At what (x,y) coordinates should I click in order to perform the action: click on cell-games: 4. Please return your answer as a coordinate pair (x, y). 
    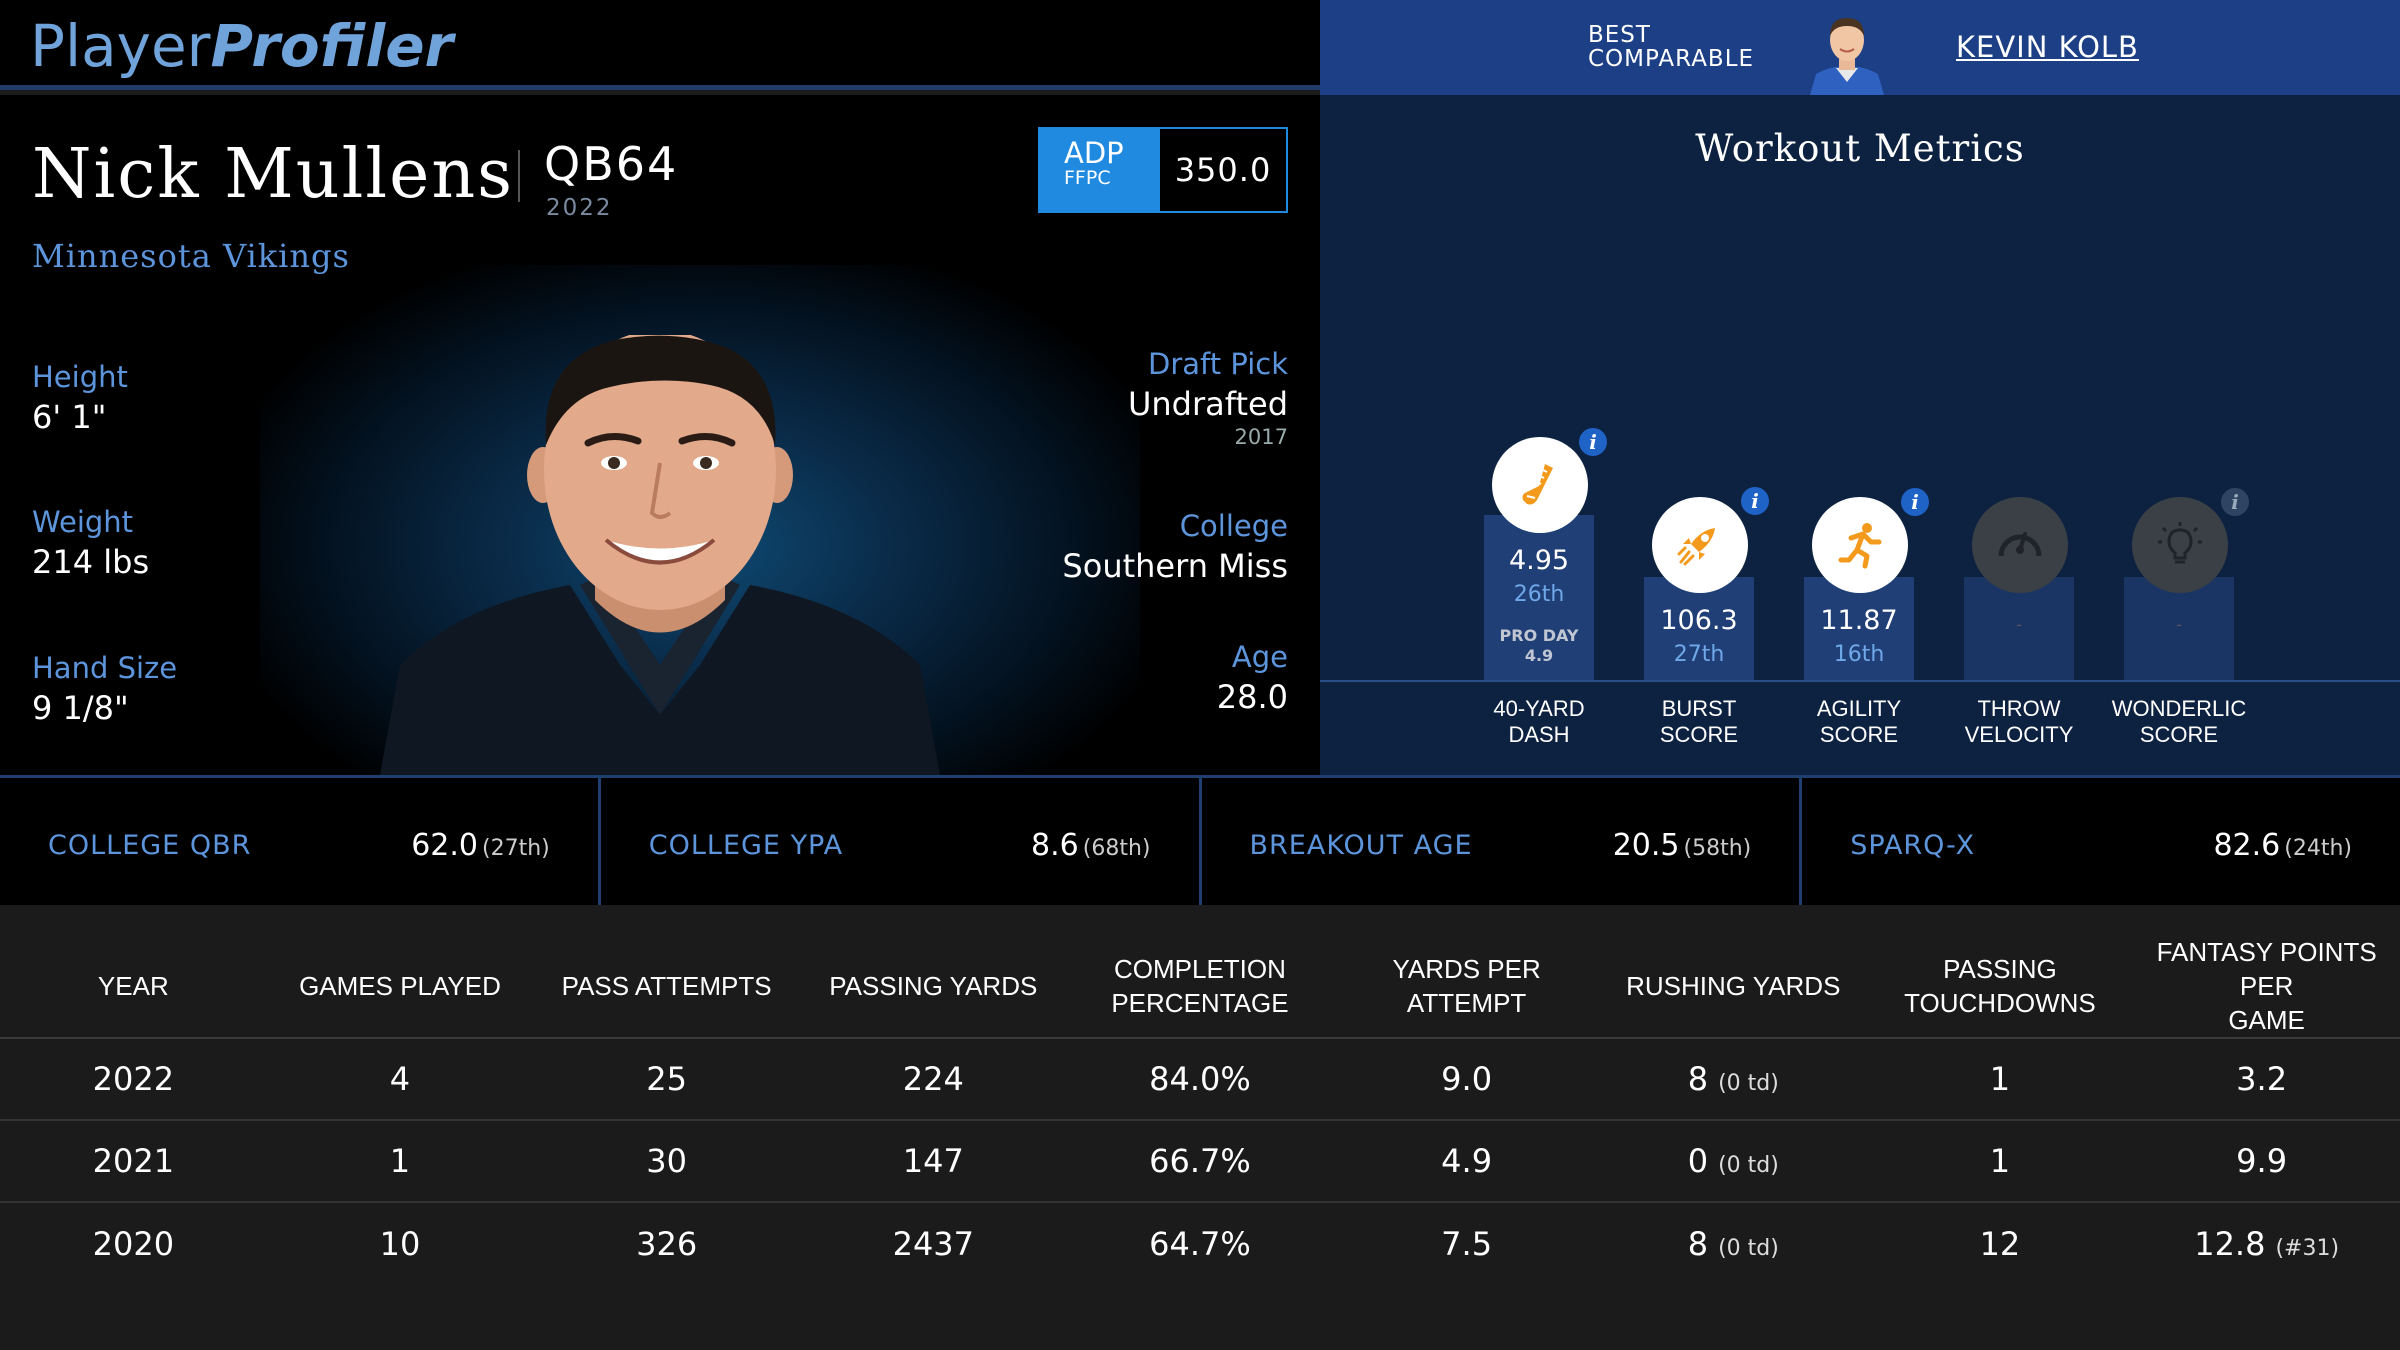
    Looking at the image, I should click on (400, 1079).